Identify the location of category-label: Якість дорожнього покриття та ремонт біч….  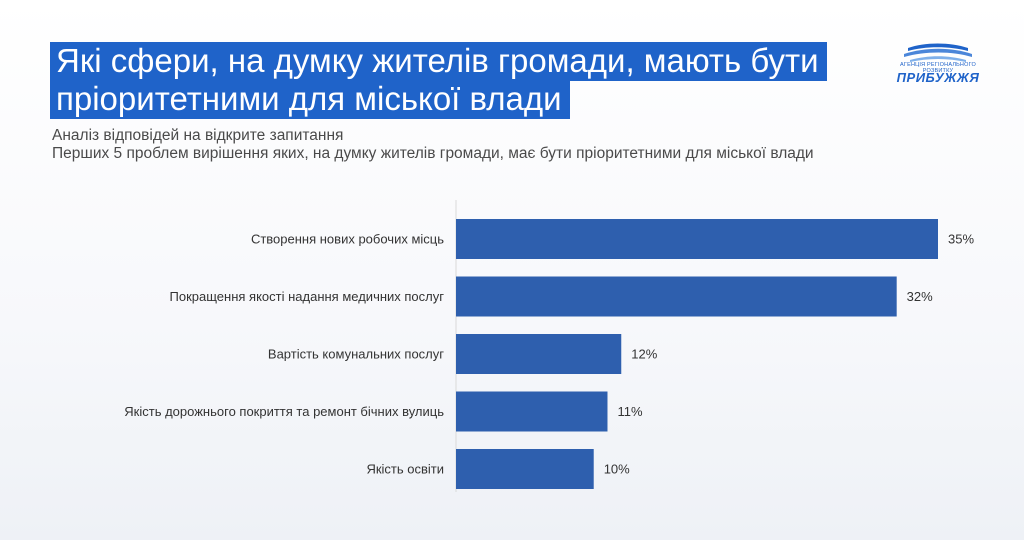
(284, 411).